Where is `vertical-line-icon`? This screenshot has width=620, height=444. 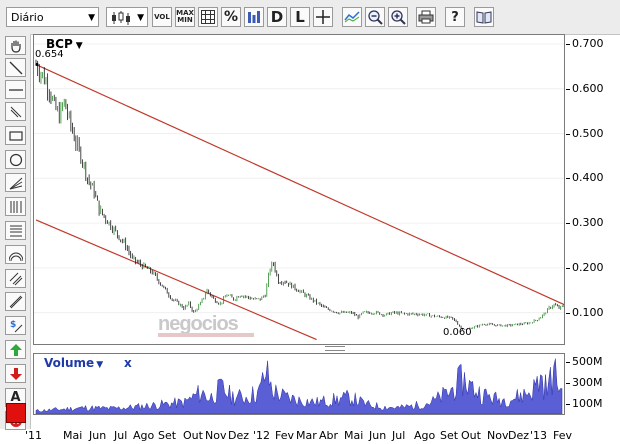
vertical-line-icon is located at coordinates (15, 111).